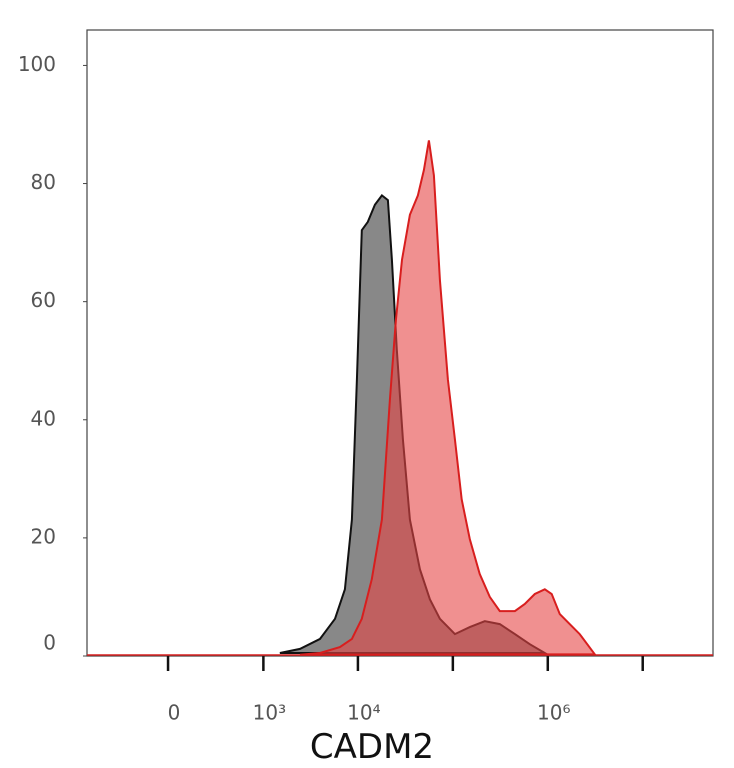 The image size is (734, 768). What do you see at coordinates (49, 643) in the screenshot?
I see `y-tick-label: 0` at bounding box center [49, 643].